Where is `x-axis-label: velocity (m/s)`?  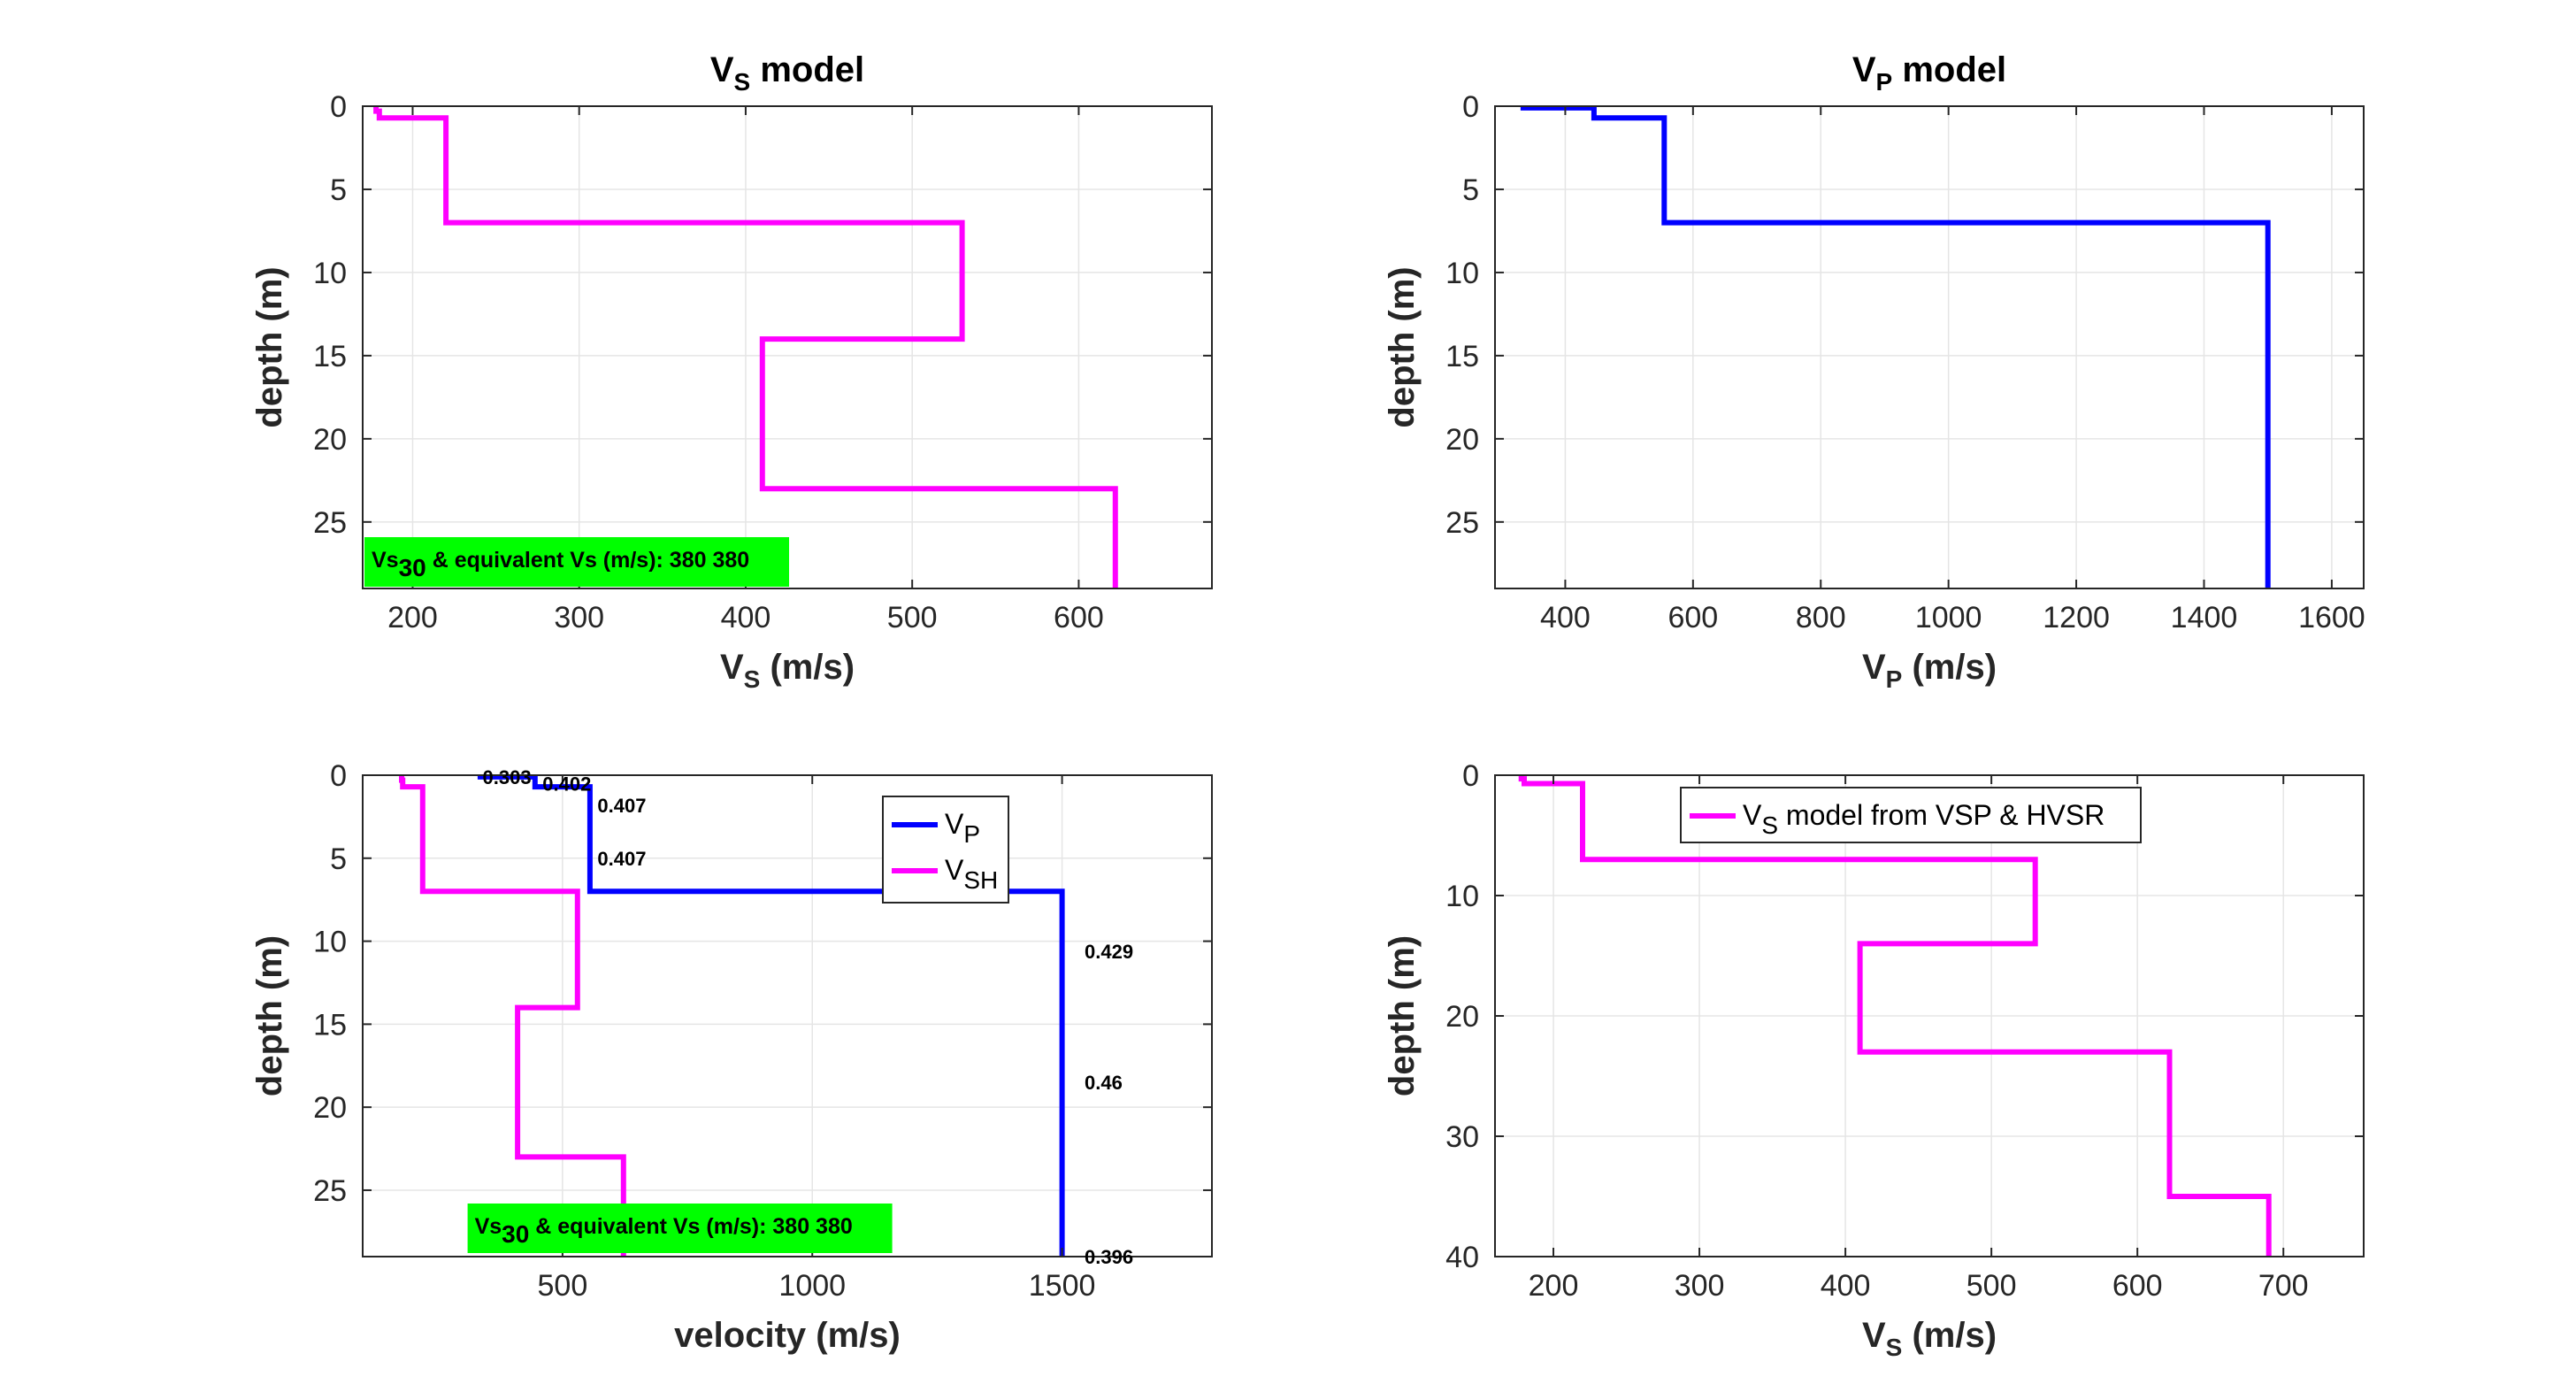 x-axis-label: velocity (m/s) is located at coordinates (787, 1335).